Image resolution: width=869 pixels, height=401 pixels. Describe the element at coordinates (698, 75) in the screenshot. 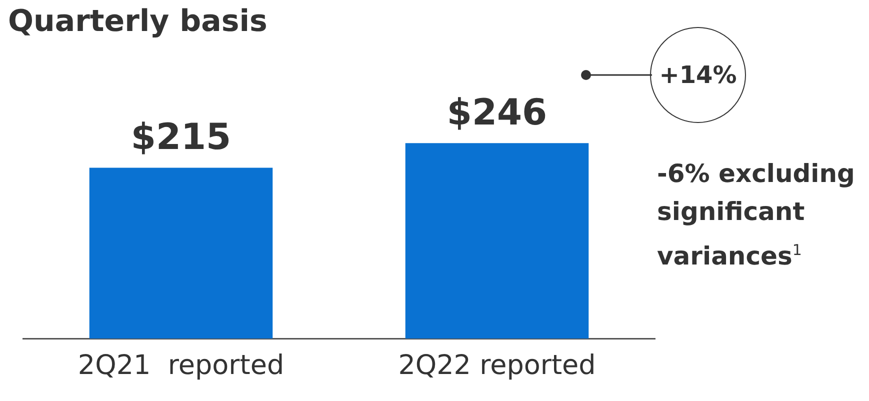

I see `circle-callout: +14%` at that location.